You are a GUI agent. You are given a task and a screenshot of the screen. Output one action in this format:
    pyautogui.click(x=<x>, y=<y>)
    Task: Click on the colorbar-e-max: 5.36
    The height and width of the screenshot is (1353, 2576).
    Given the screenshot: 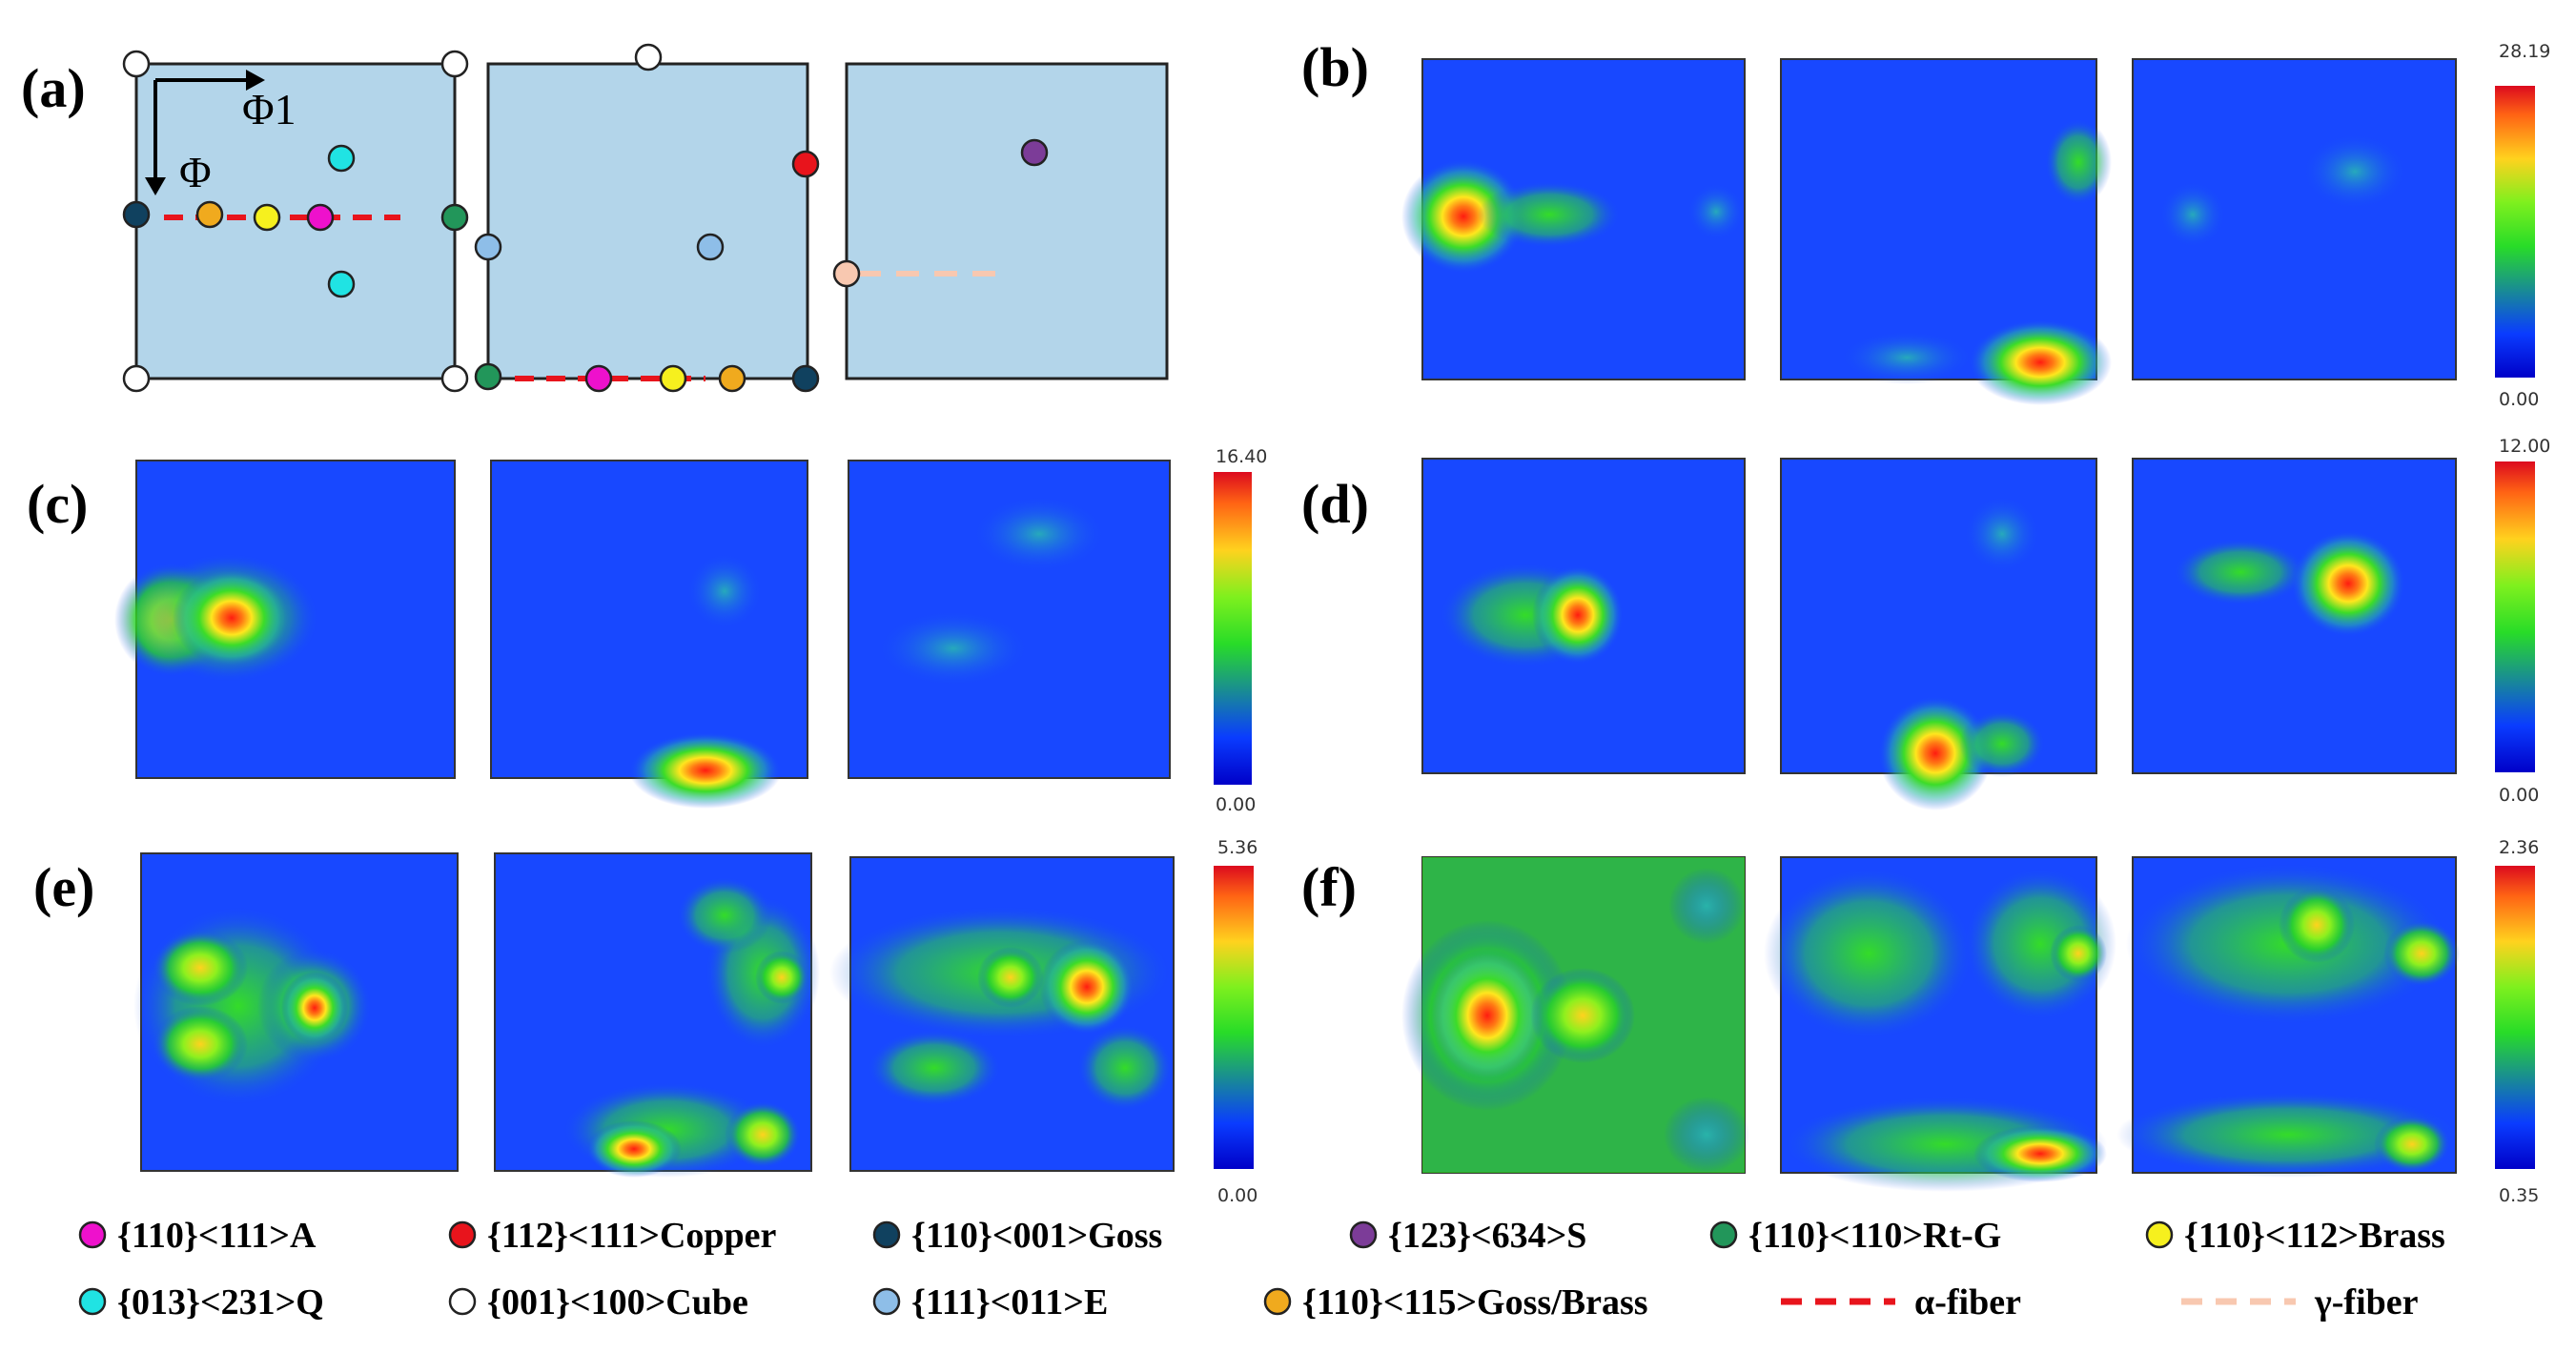 What is the action you would take?
    pyautogui.click(x=1237, y=847)
    